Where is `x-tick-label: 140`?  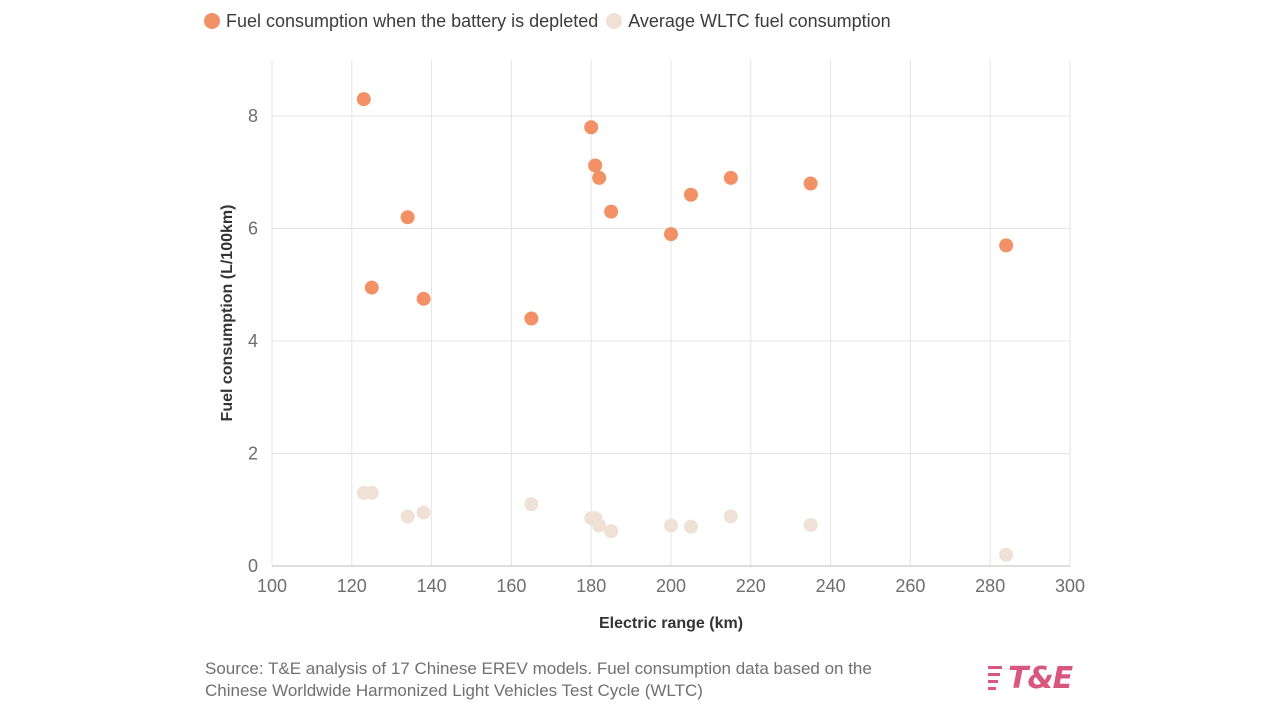 x-tick-label: 140 is located at coordinates (432, 586).